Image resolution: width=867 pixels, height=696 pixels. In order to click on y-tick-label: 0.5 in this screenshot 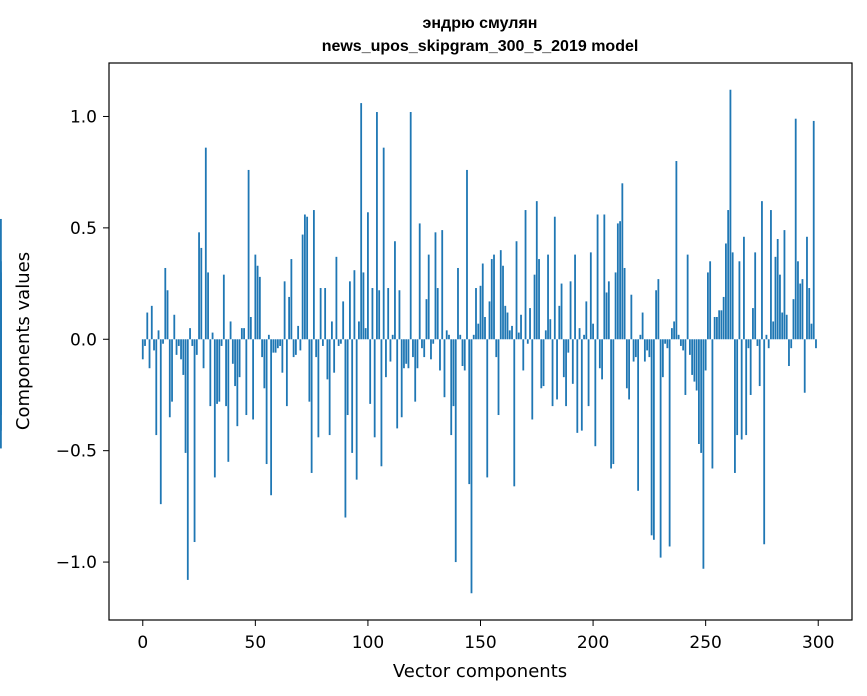, I will do `click(83, 229)`.